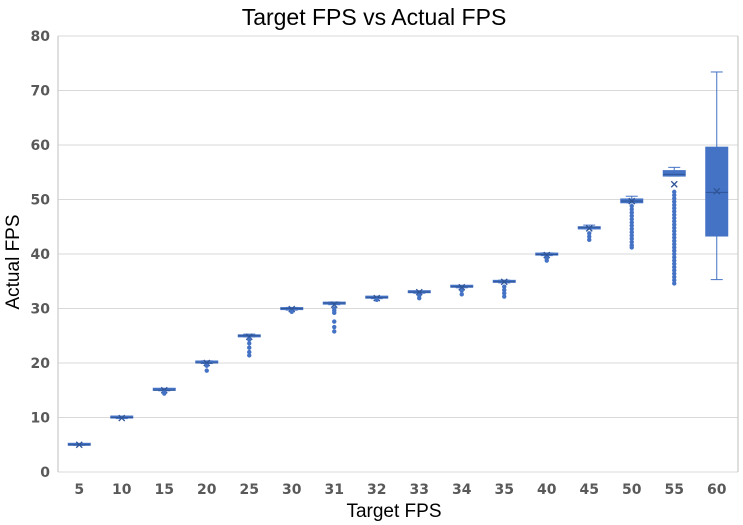  Describe the element at coordinates (717, 490) in the screenshot. I see `x-tick-label: 60` at that location.